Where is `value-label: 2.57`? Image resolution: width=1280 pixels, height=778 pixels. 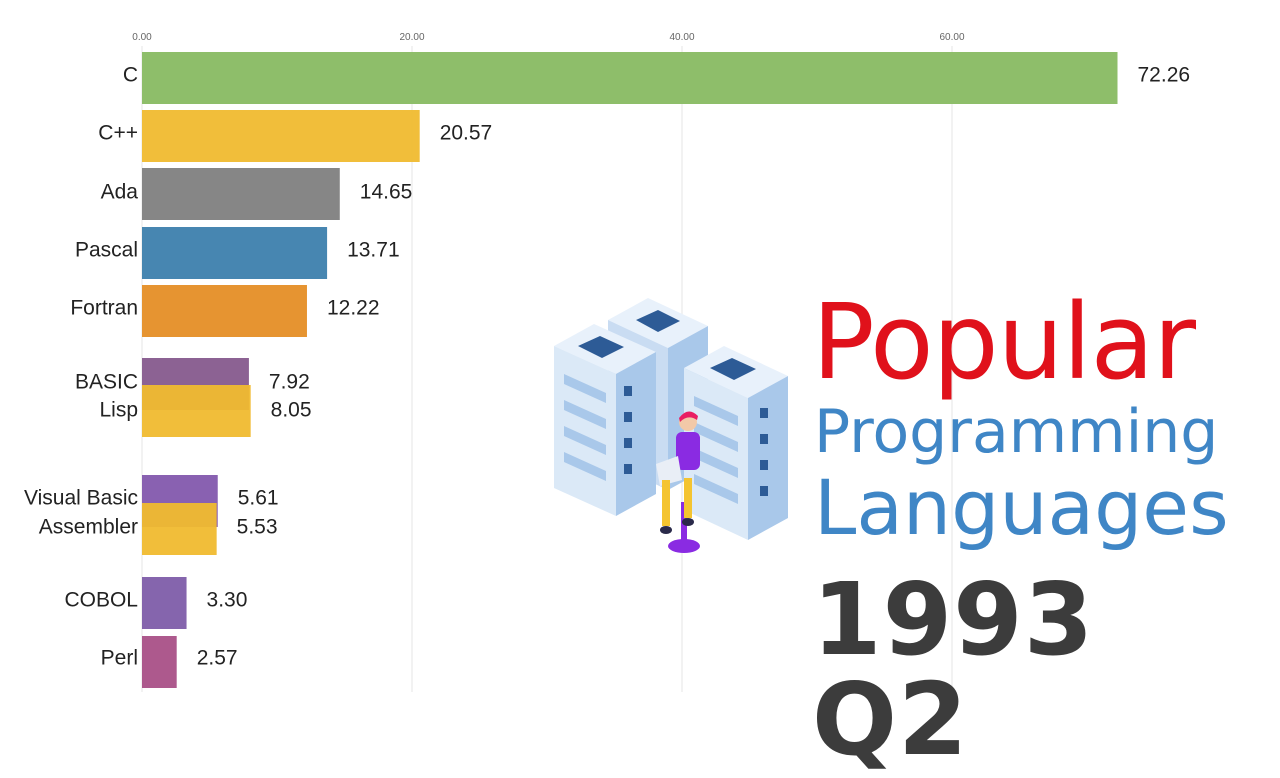 value-label: 2.57 is located at coordinates (217, 658).